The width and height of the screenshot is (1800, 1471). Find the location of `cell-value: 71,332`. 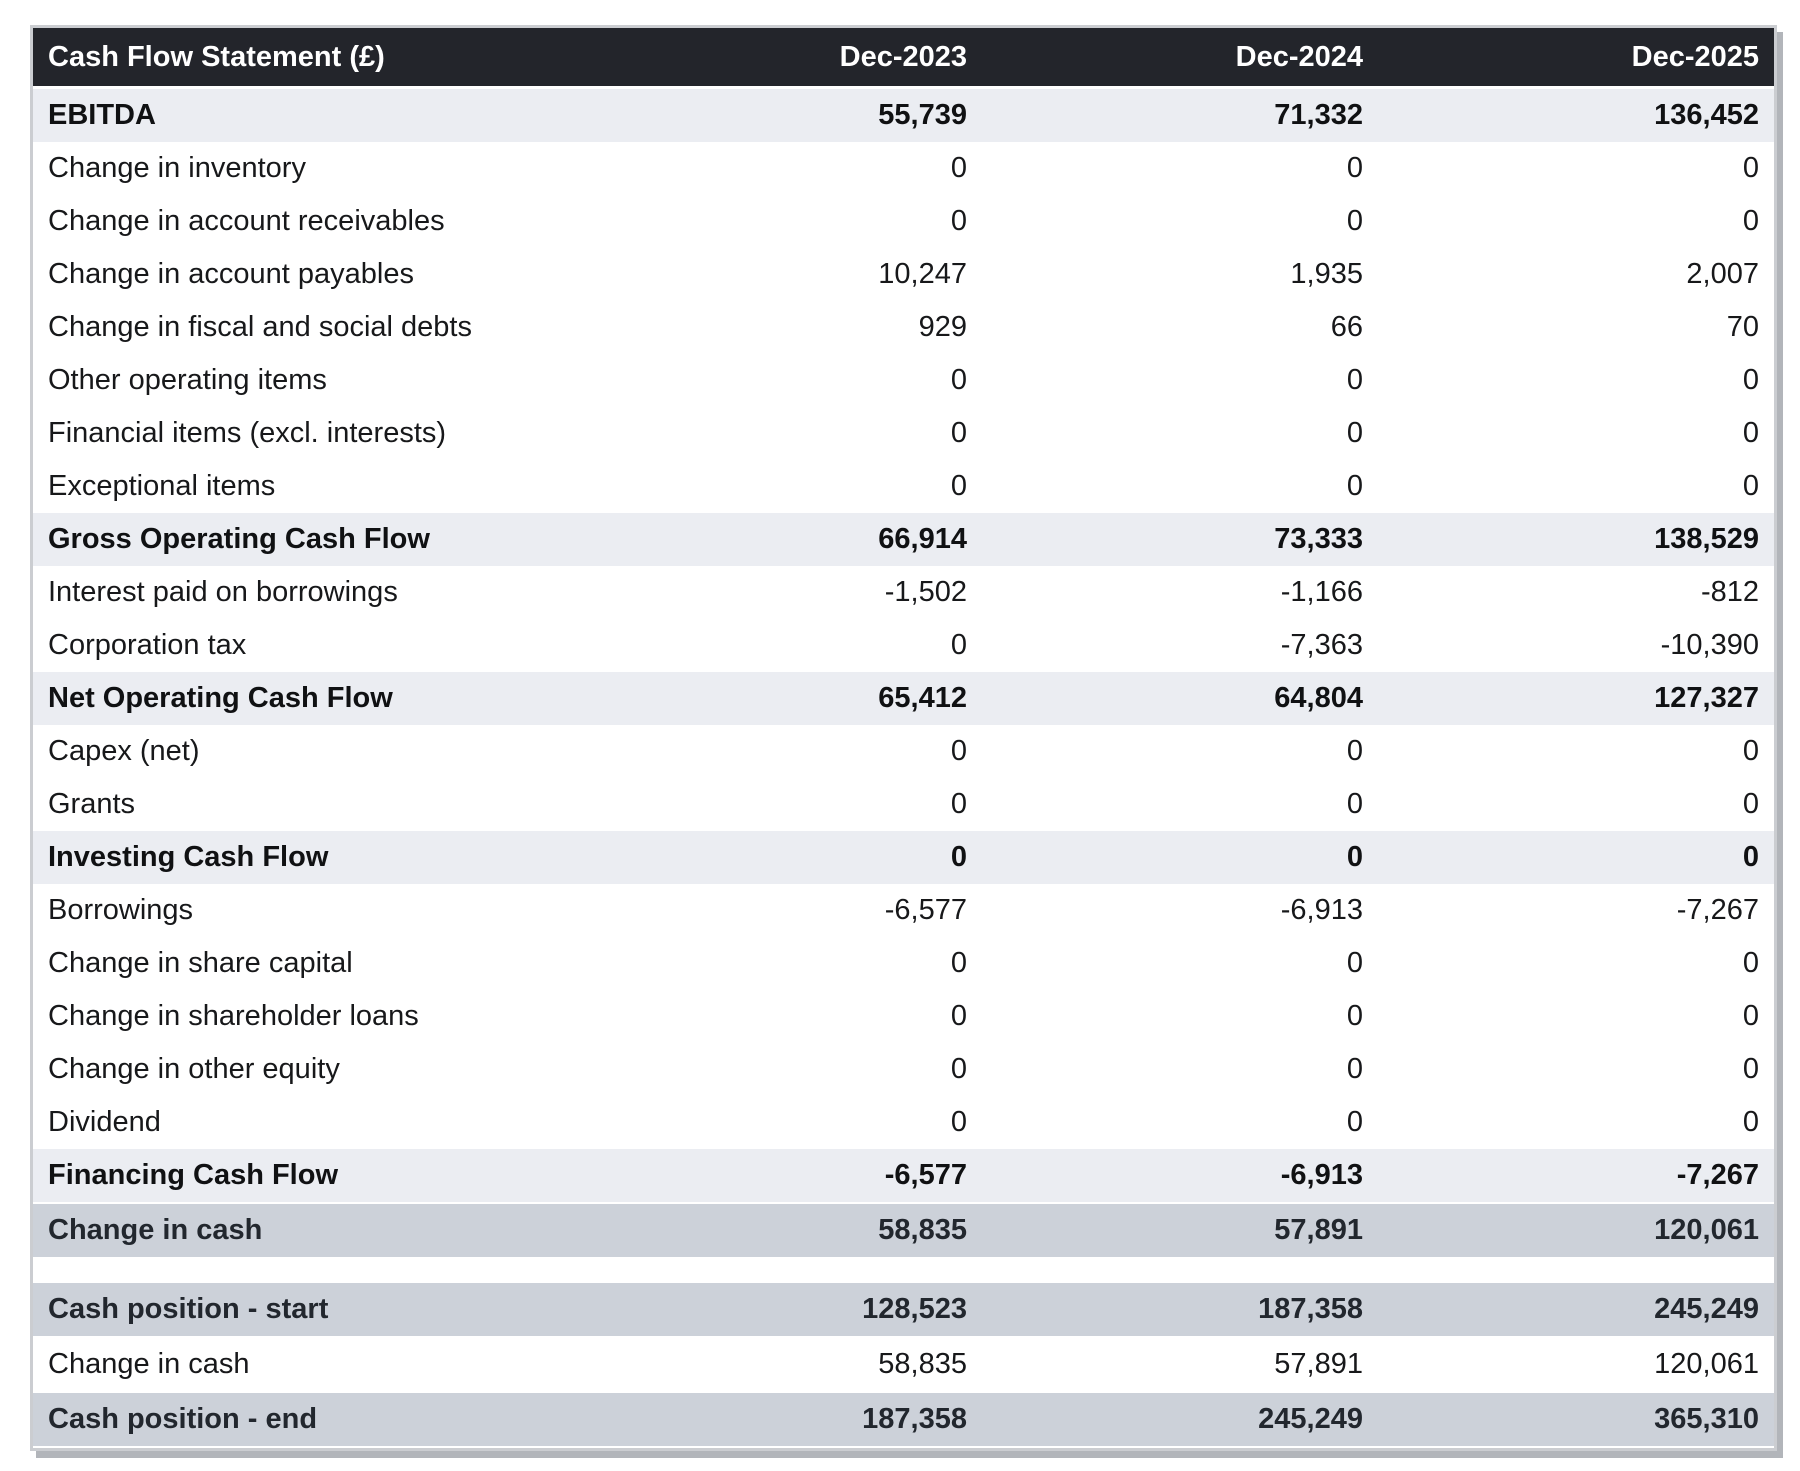

cell-value: 71,332 is located at coordinates (1180, 114).